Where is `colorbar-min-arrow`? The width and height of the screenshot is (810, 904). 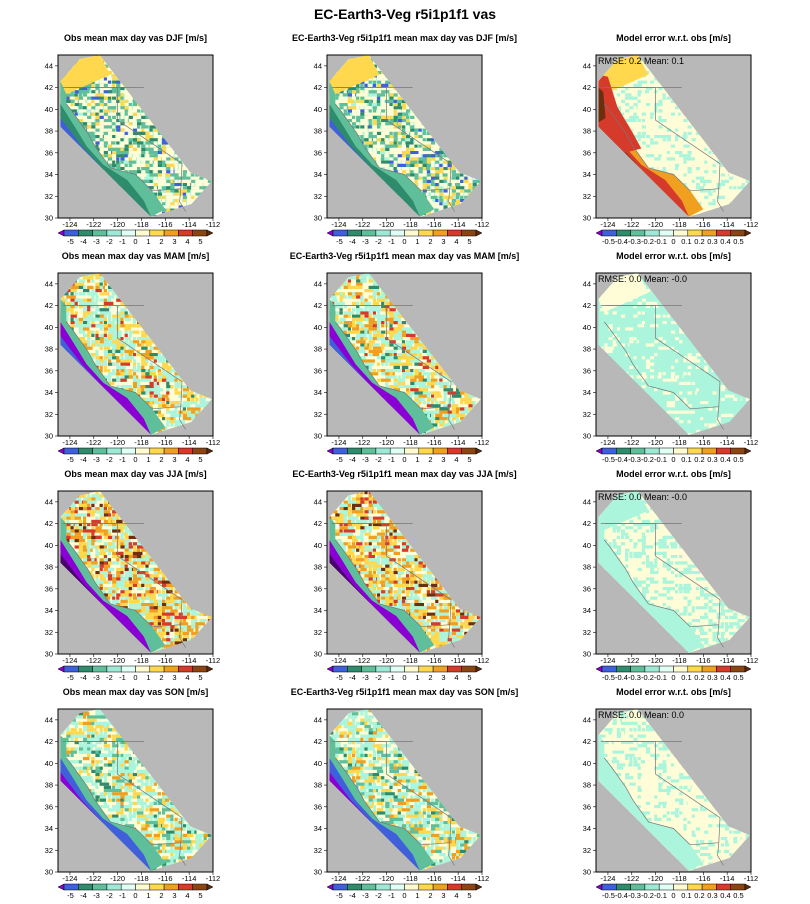
colorbar-min-arrow is located at coordinates (330, 233).